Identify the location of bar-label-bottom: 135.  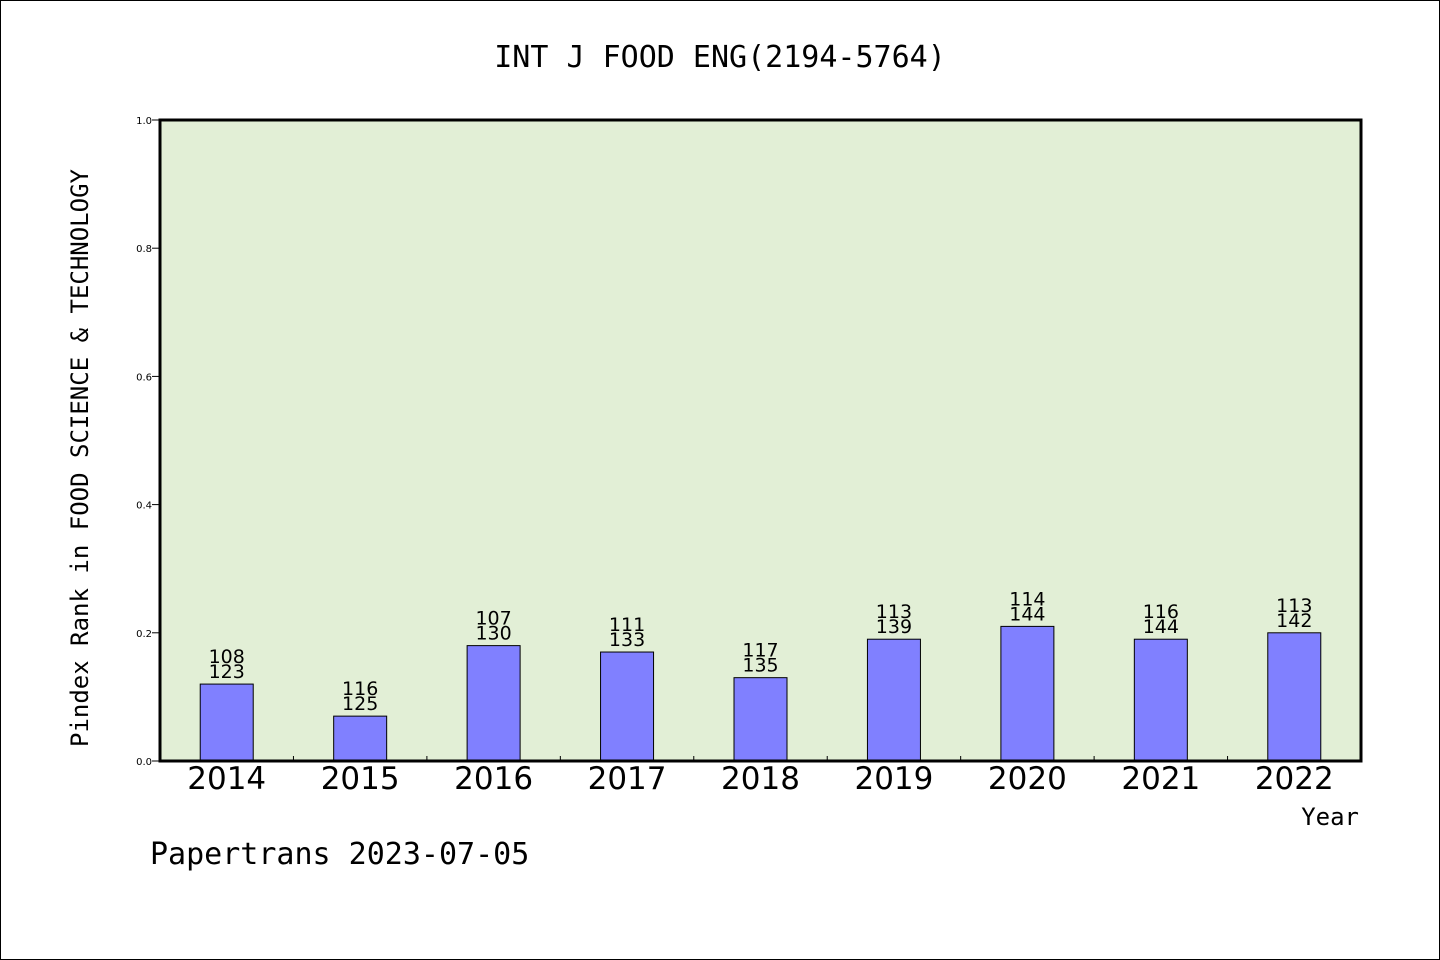
(760, 666).